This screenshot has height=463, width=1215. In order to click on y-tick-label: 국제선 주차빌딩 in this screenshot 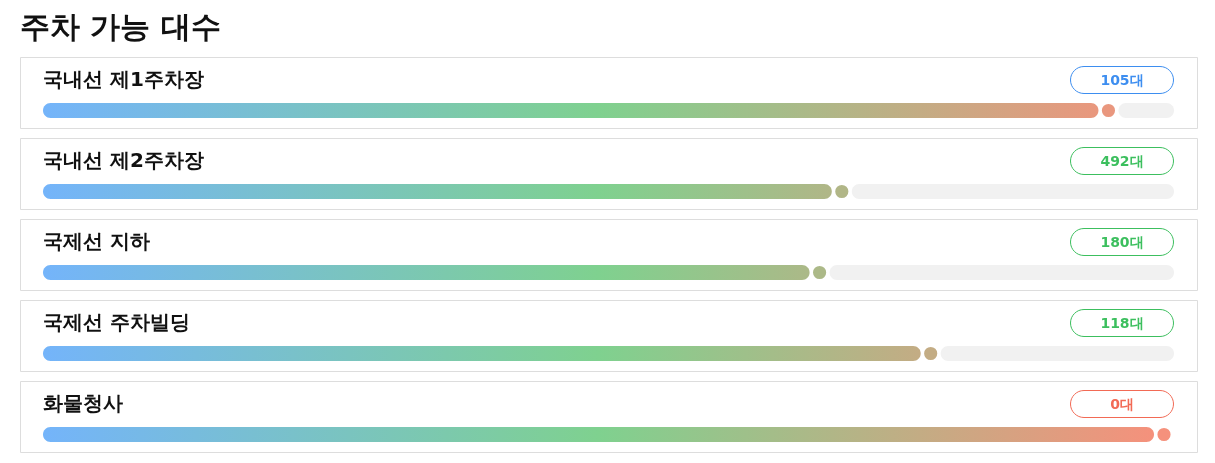, I will do `click(116, 322)`.